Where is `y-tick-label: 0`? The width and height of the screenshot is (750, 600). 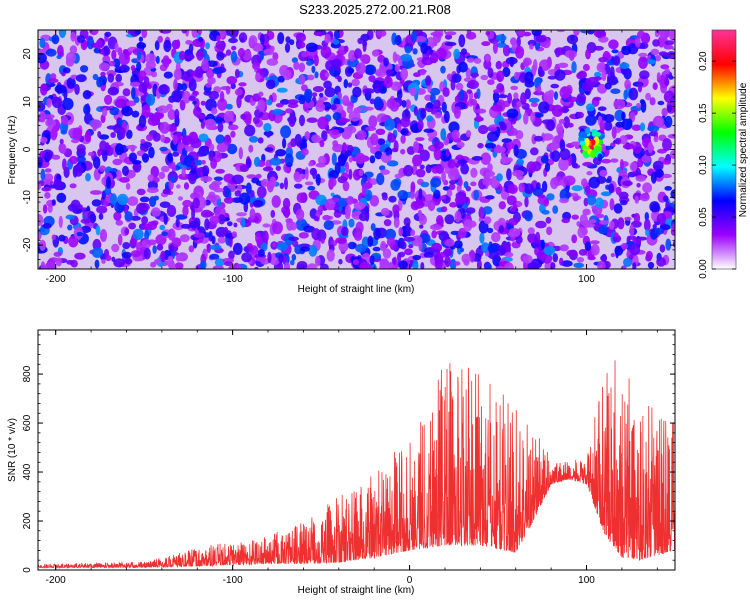 y-tick-label: 0 is located at coordinates (27, 149).